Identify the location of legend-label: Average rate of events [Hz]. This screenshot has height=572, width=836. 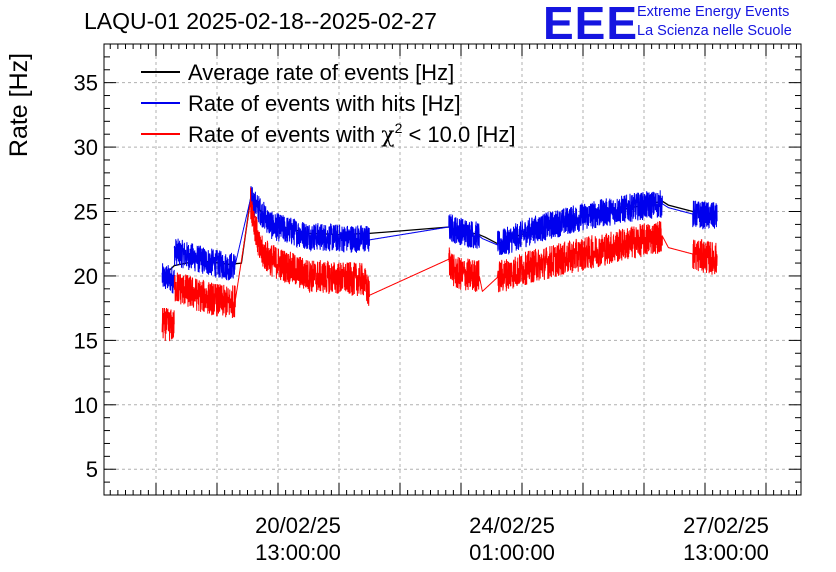
(321, 72).